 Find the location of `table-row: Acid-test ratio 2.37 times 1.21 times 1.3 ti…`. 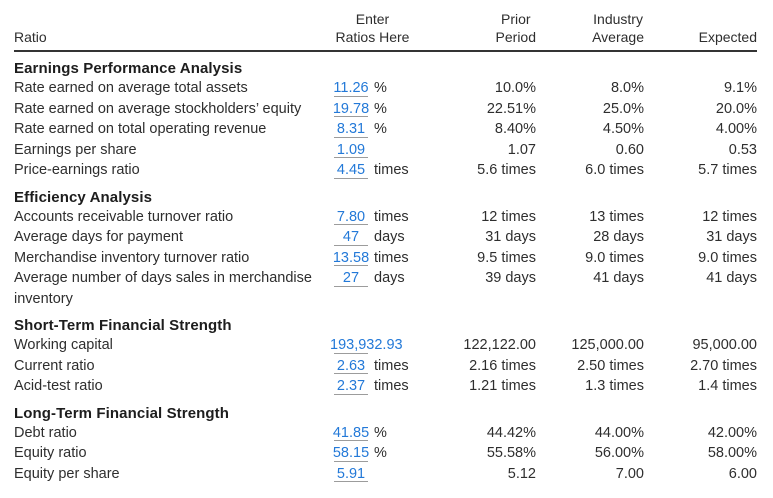

table-row: Acid-test ratio 2.37 times 1.21 times 1.3 ti… is located at coordinates (385, 386).